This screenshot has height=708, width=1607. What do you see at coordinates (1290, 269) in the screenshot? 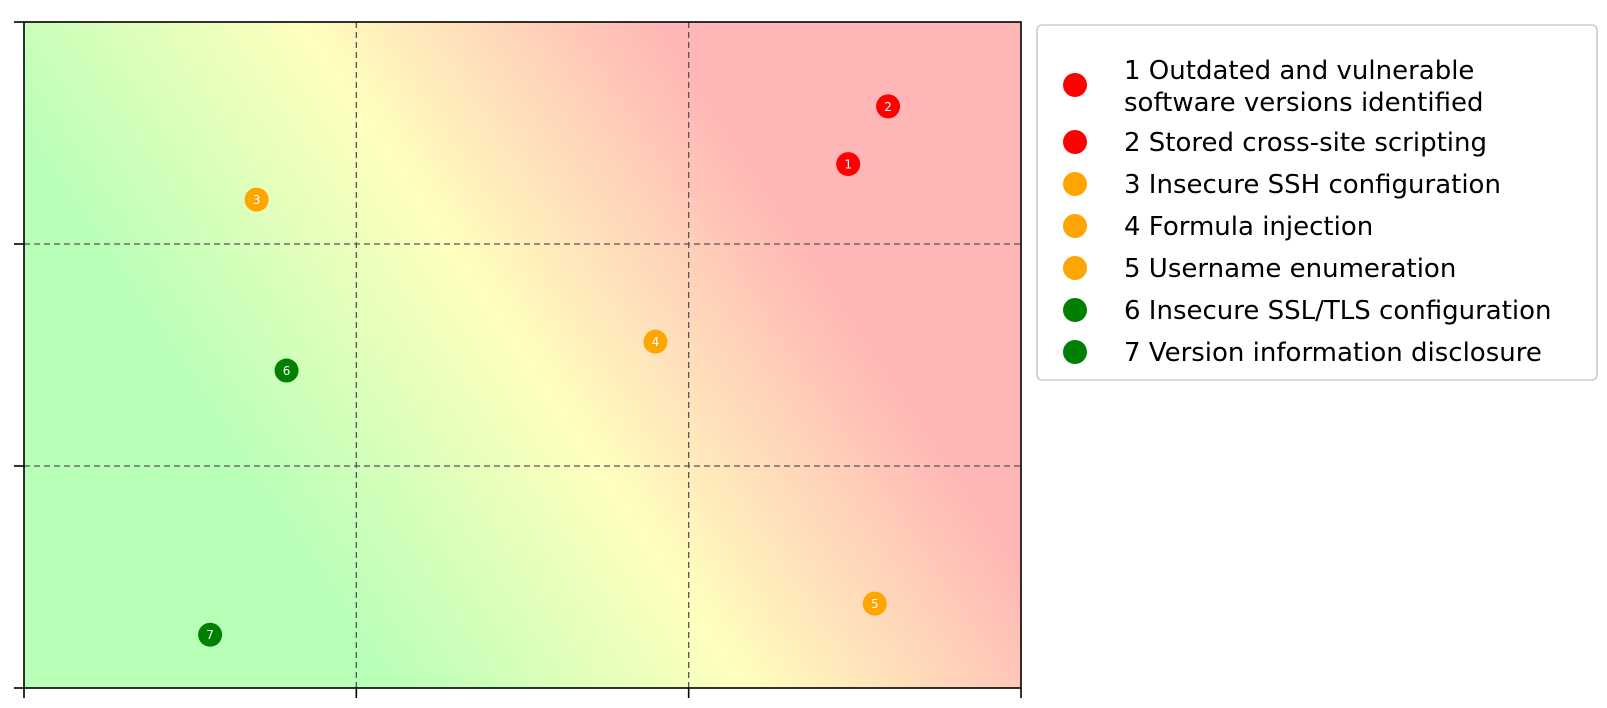
I see `legend-label: 5 Username enumeration` at bounding box center [1290, 269].